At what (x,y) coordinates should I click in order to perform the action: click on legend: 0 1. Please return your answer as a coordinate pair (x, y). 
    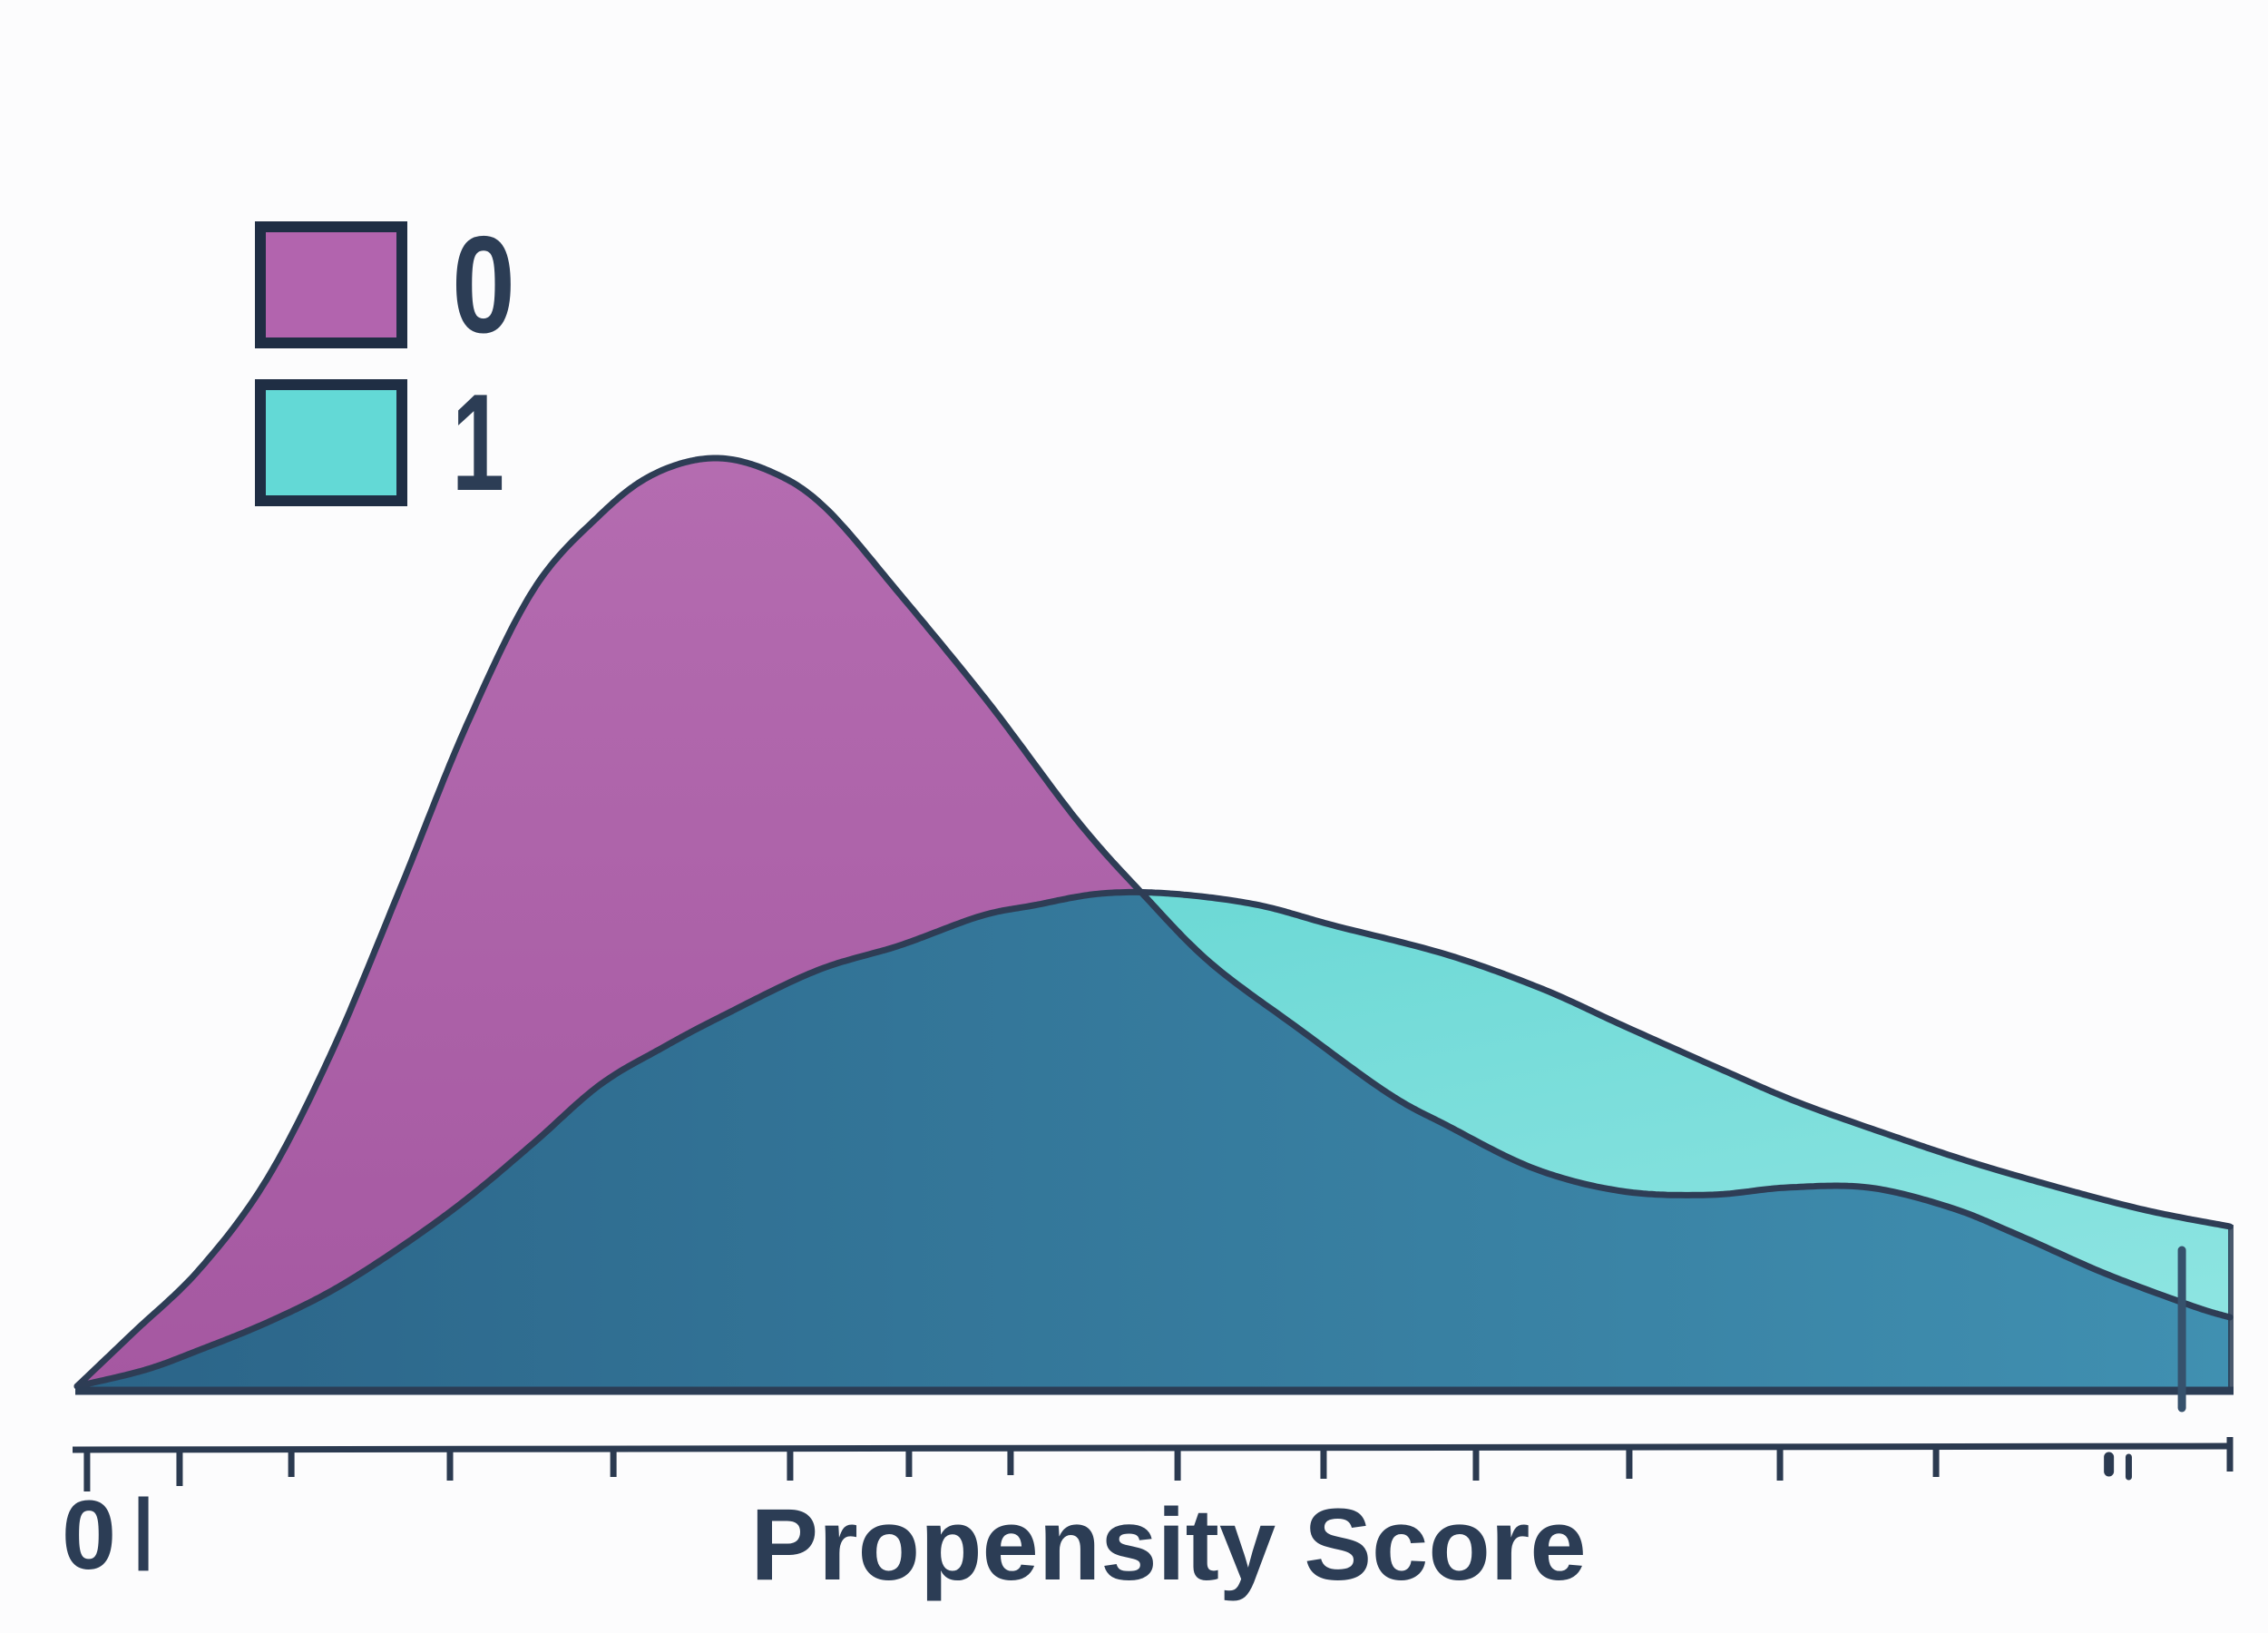
    Looking at the image, I should click on (385, 364).